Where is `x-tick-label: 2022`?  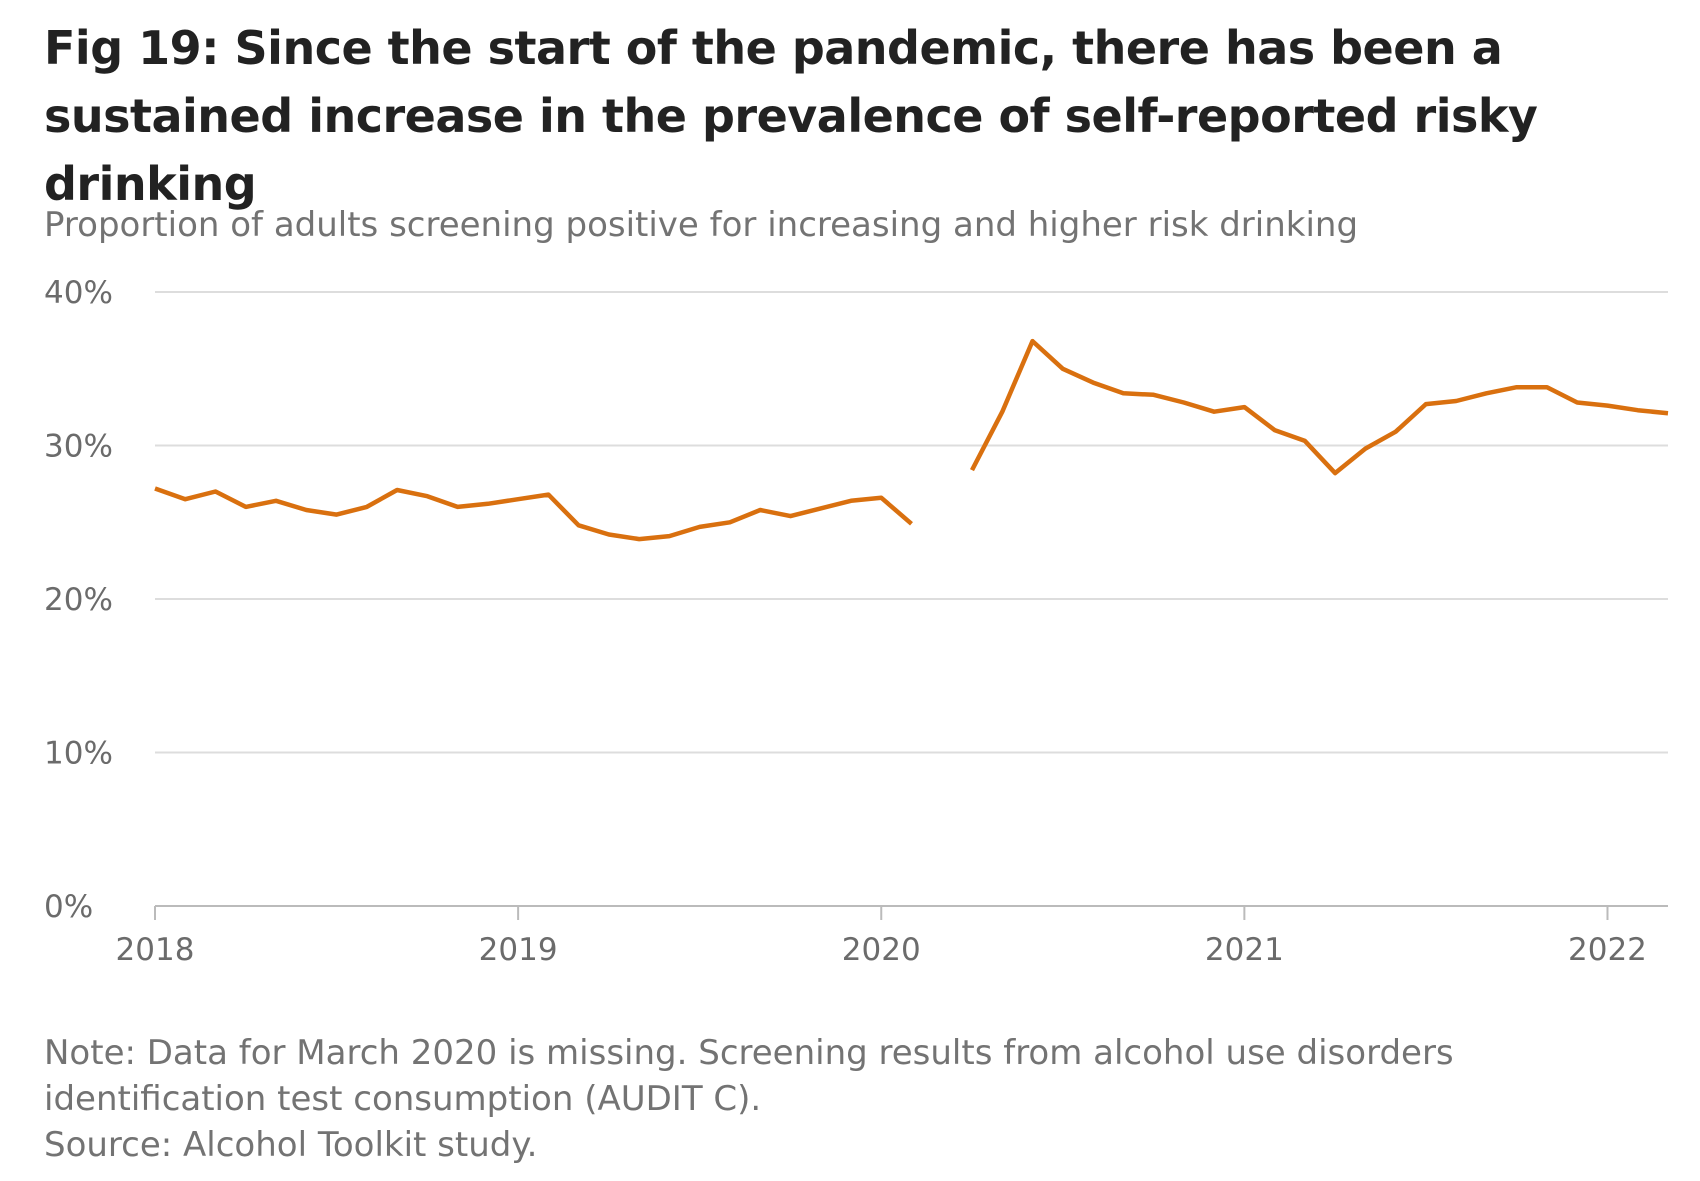 x-tick-label: 2022 is located at coordinates (1607, 950).